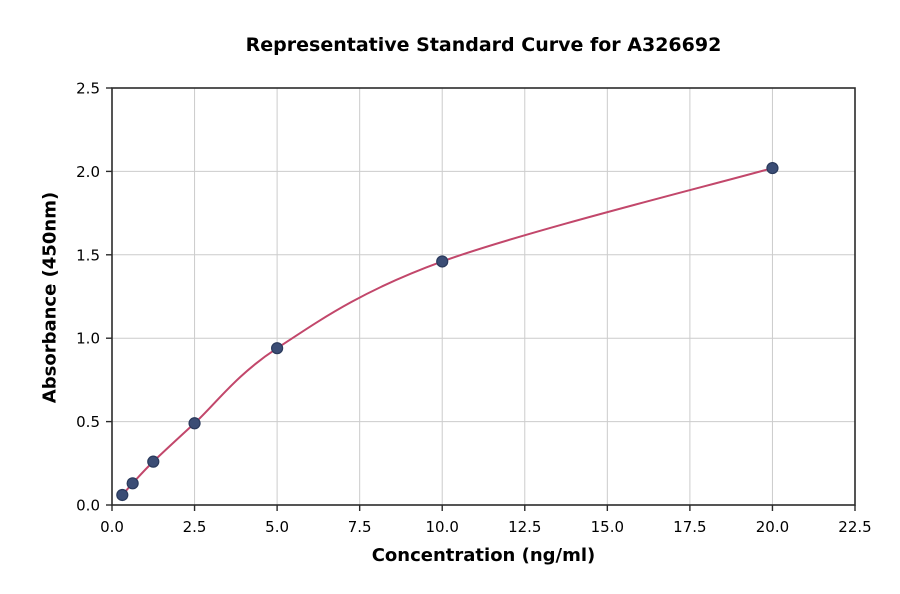  Describe the element at coordinates (277, 527) in the screenshot. I see `svg-text: 5.0` at that location.